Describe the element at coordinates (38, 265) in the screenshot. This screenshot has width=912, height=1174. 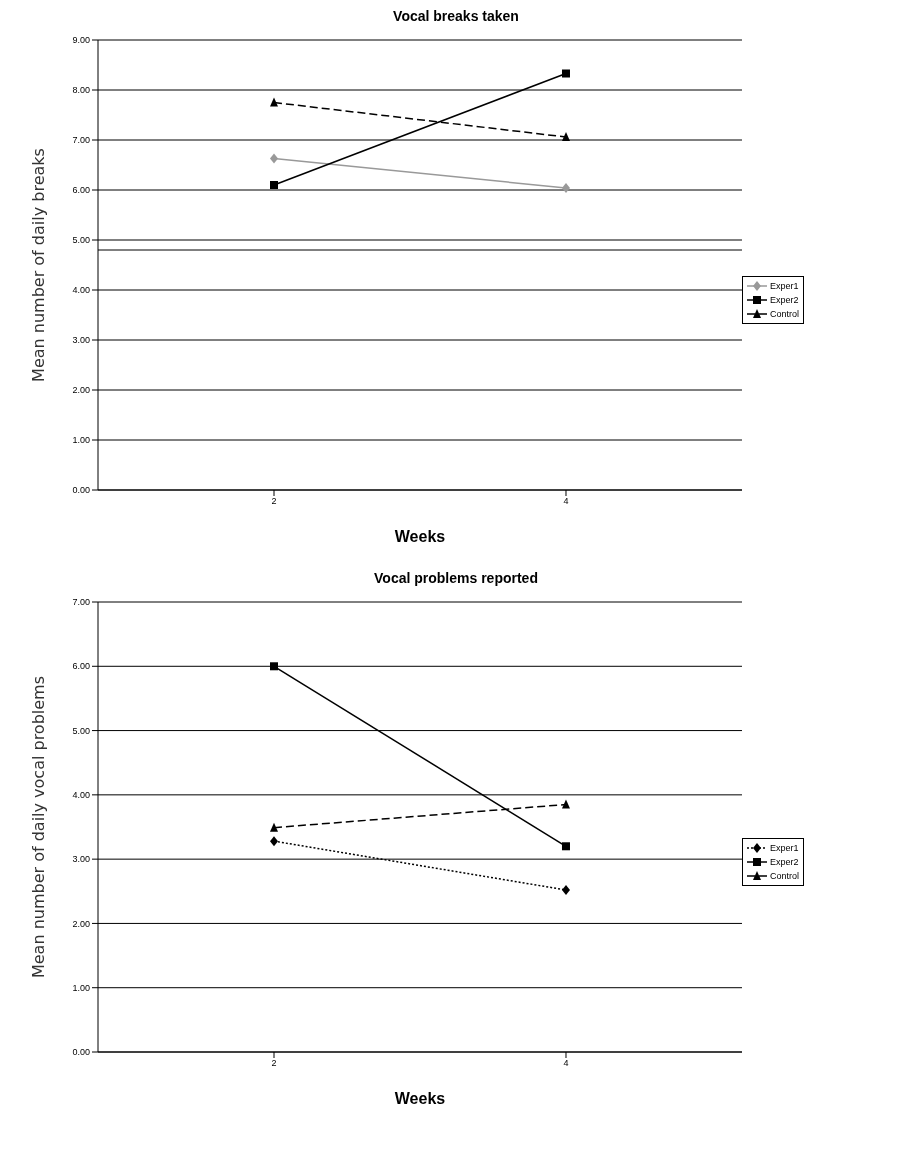
I see `y-axis-title: Mean number of daily breaks` at that location.